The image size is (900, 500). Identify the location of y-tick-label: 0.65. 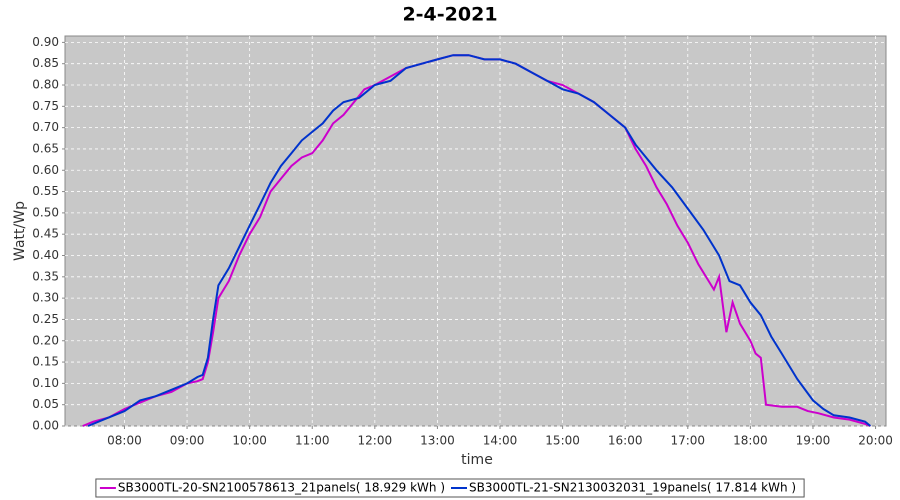
(45, 148).